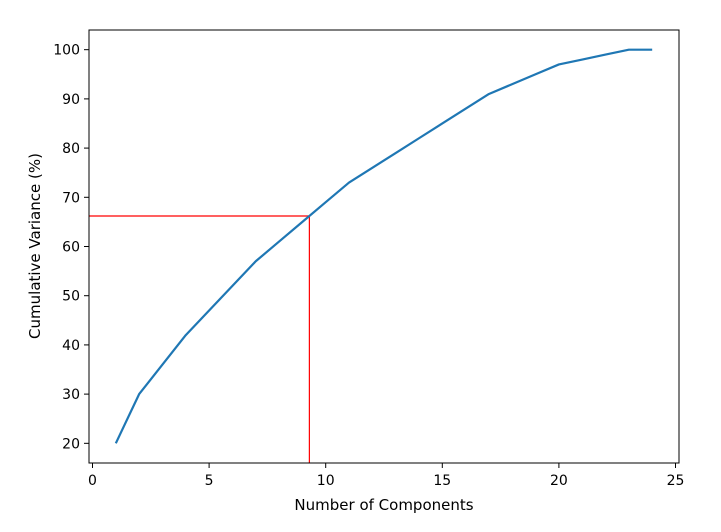 The image size is (721, 532). Describe the element at coordinates (71, 297) in the screenshot. I see `y-tick-label: 50` at that location.